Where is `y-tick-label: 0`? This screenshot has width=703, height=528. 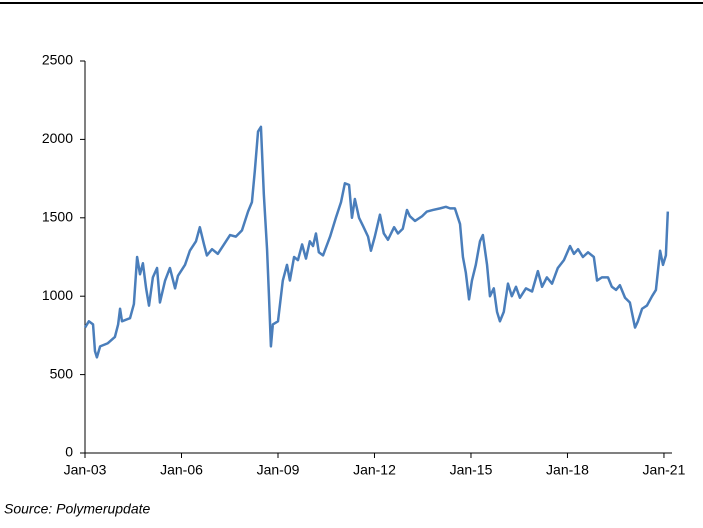
y-tick-label: 0 is located at coordinates (69, 452).